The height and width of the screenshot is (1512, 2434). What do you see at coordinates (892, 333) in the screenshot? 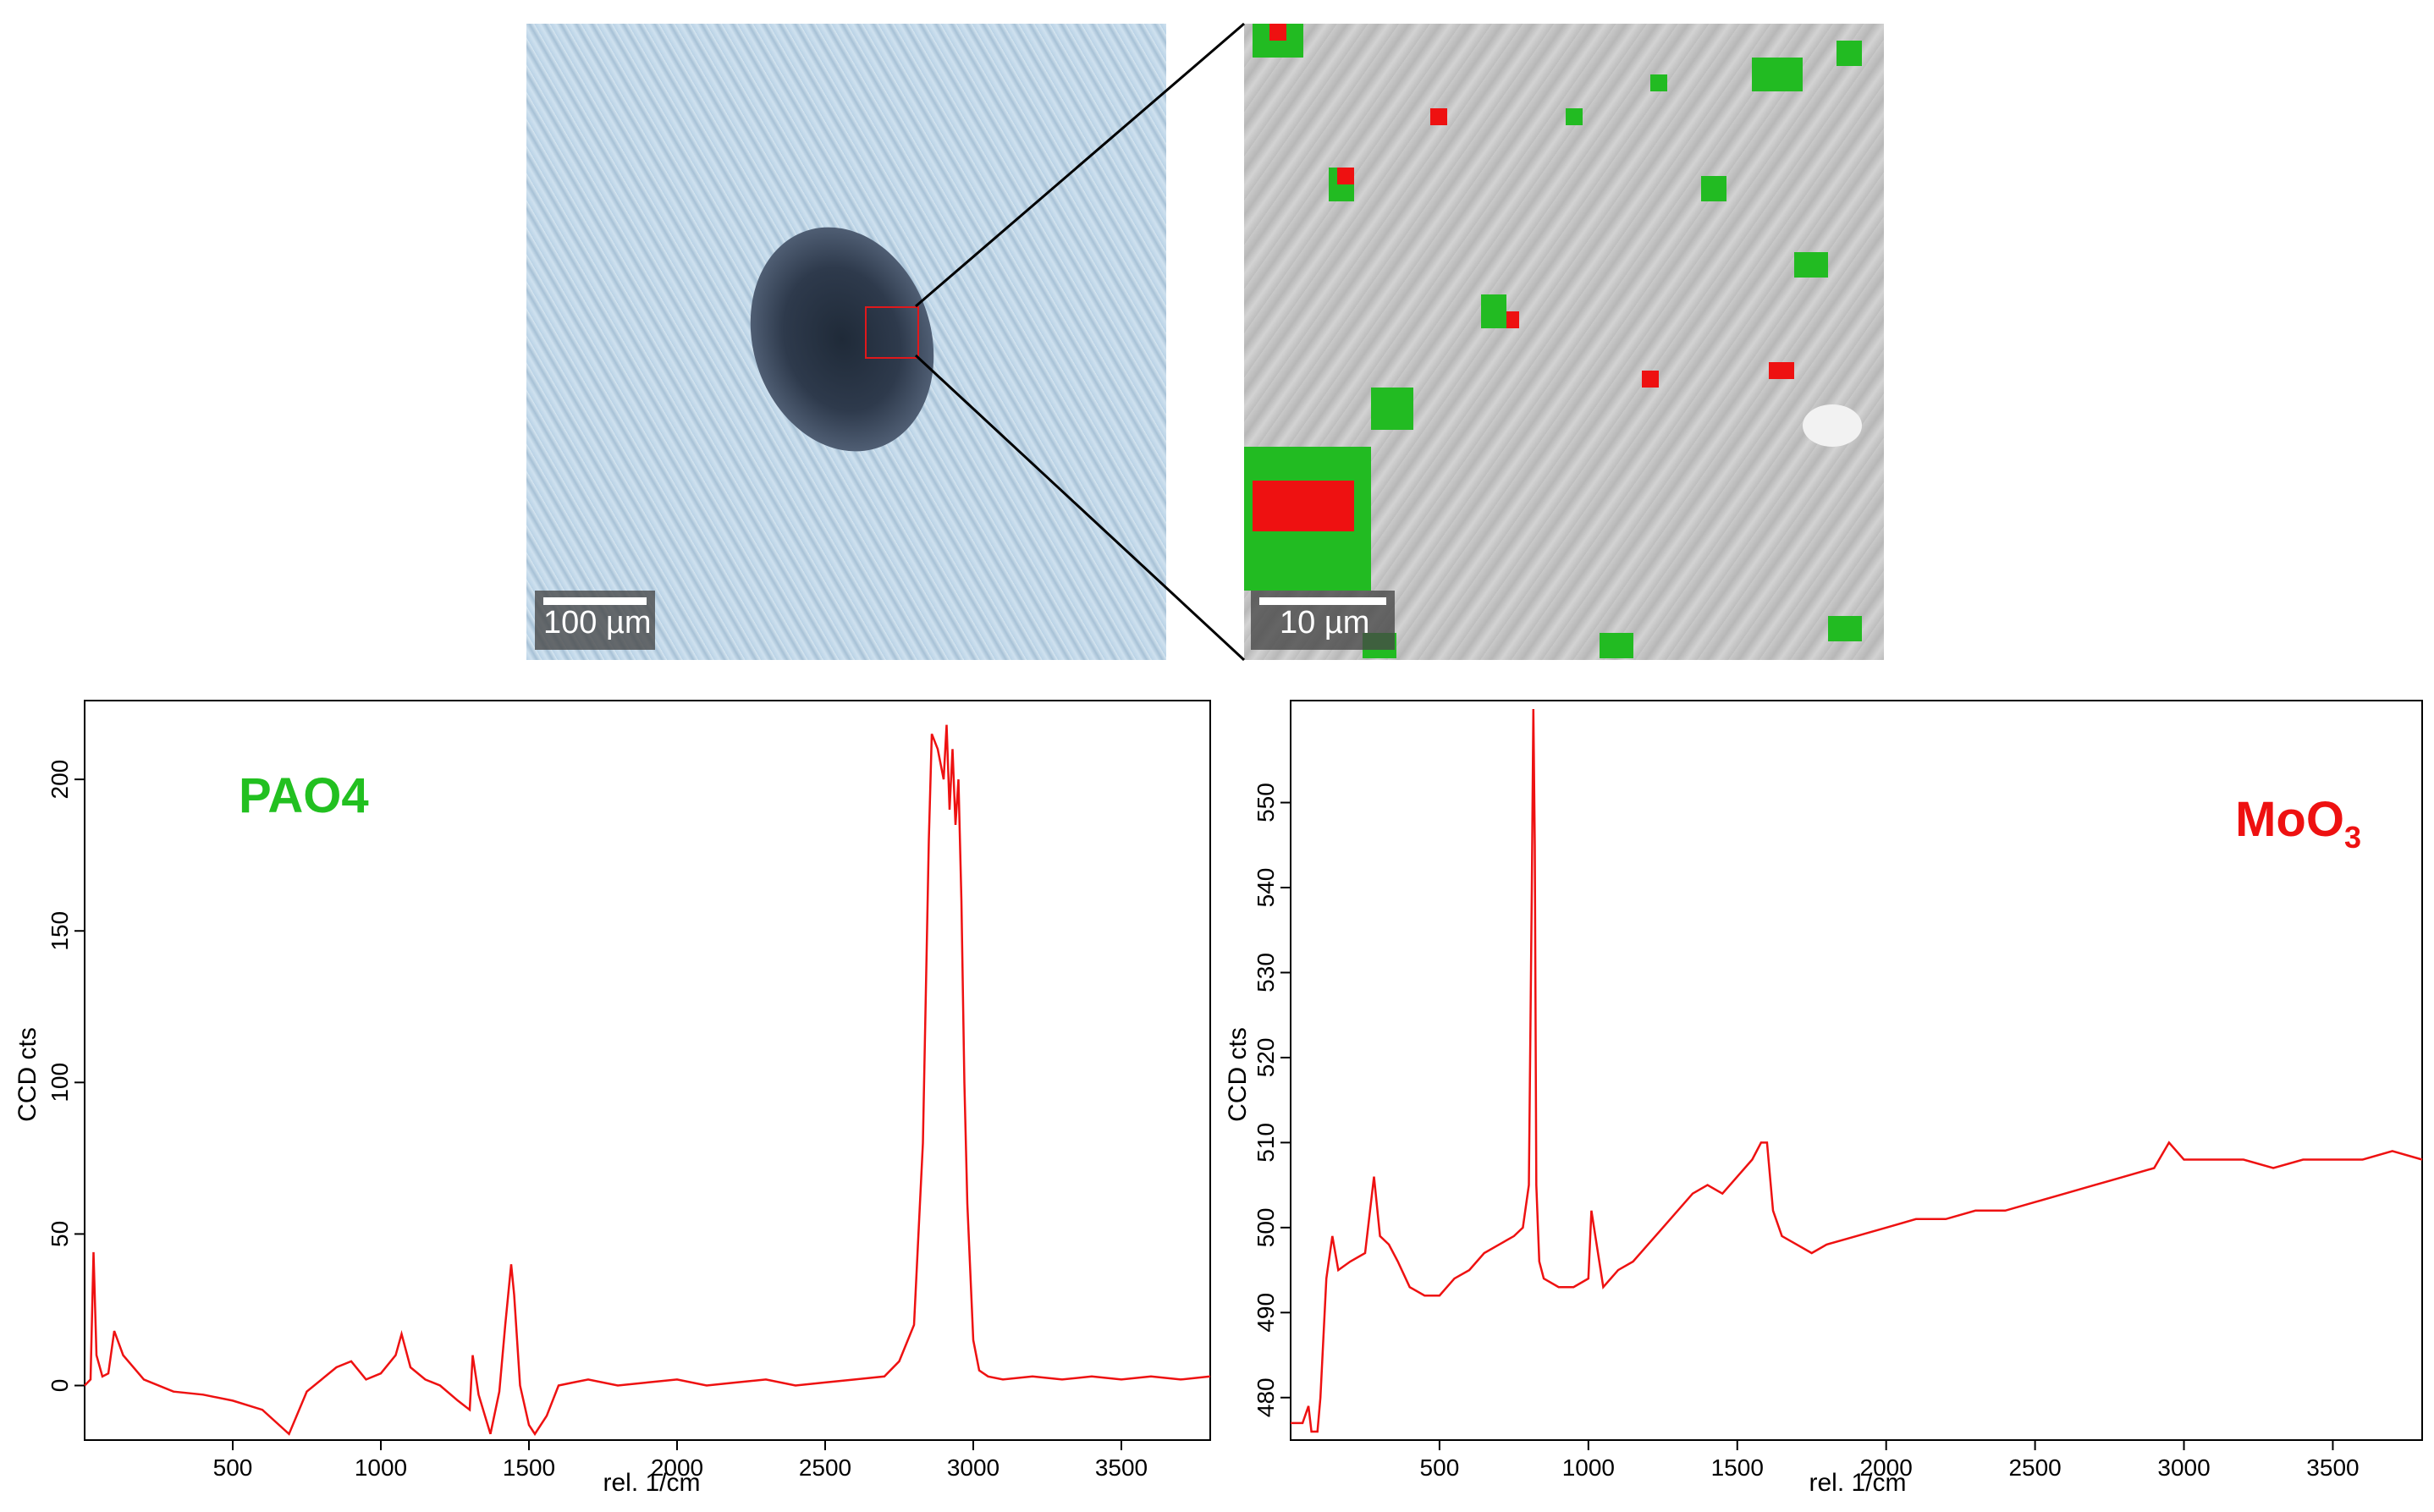
I see `selection-box` at bounding box center [892, 333].